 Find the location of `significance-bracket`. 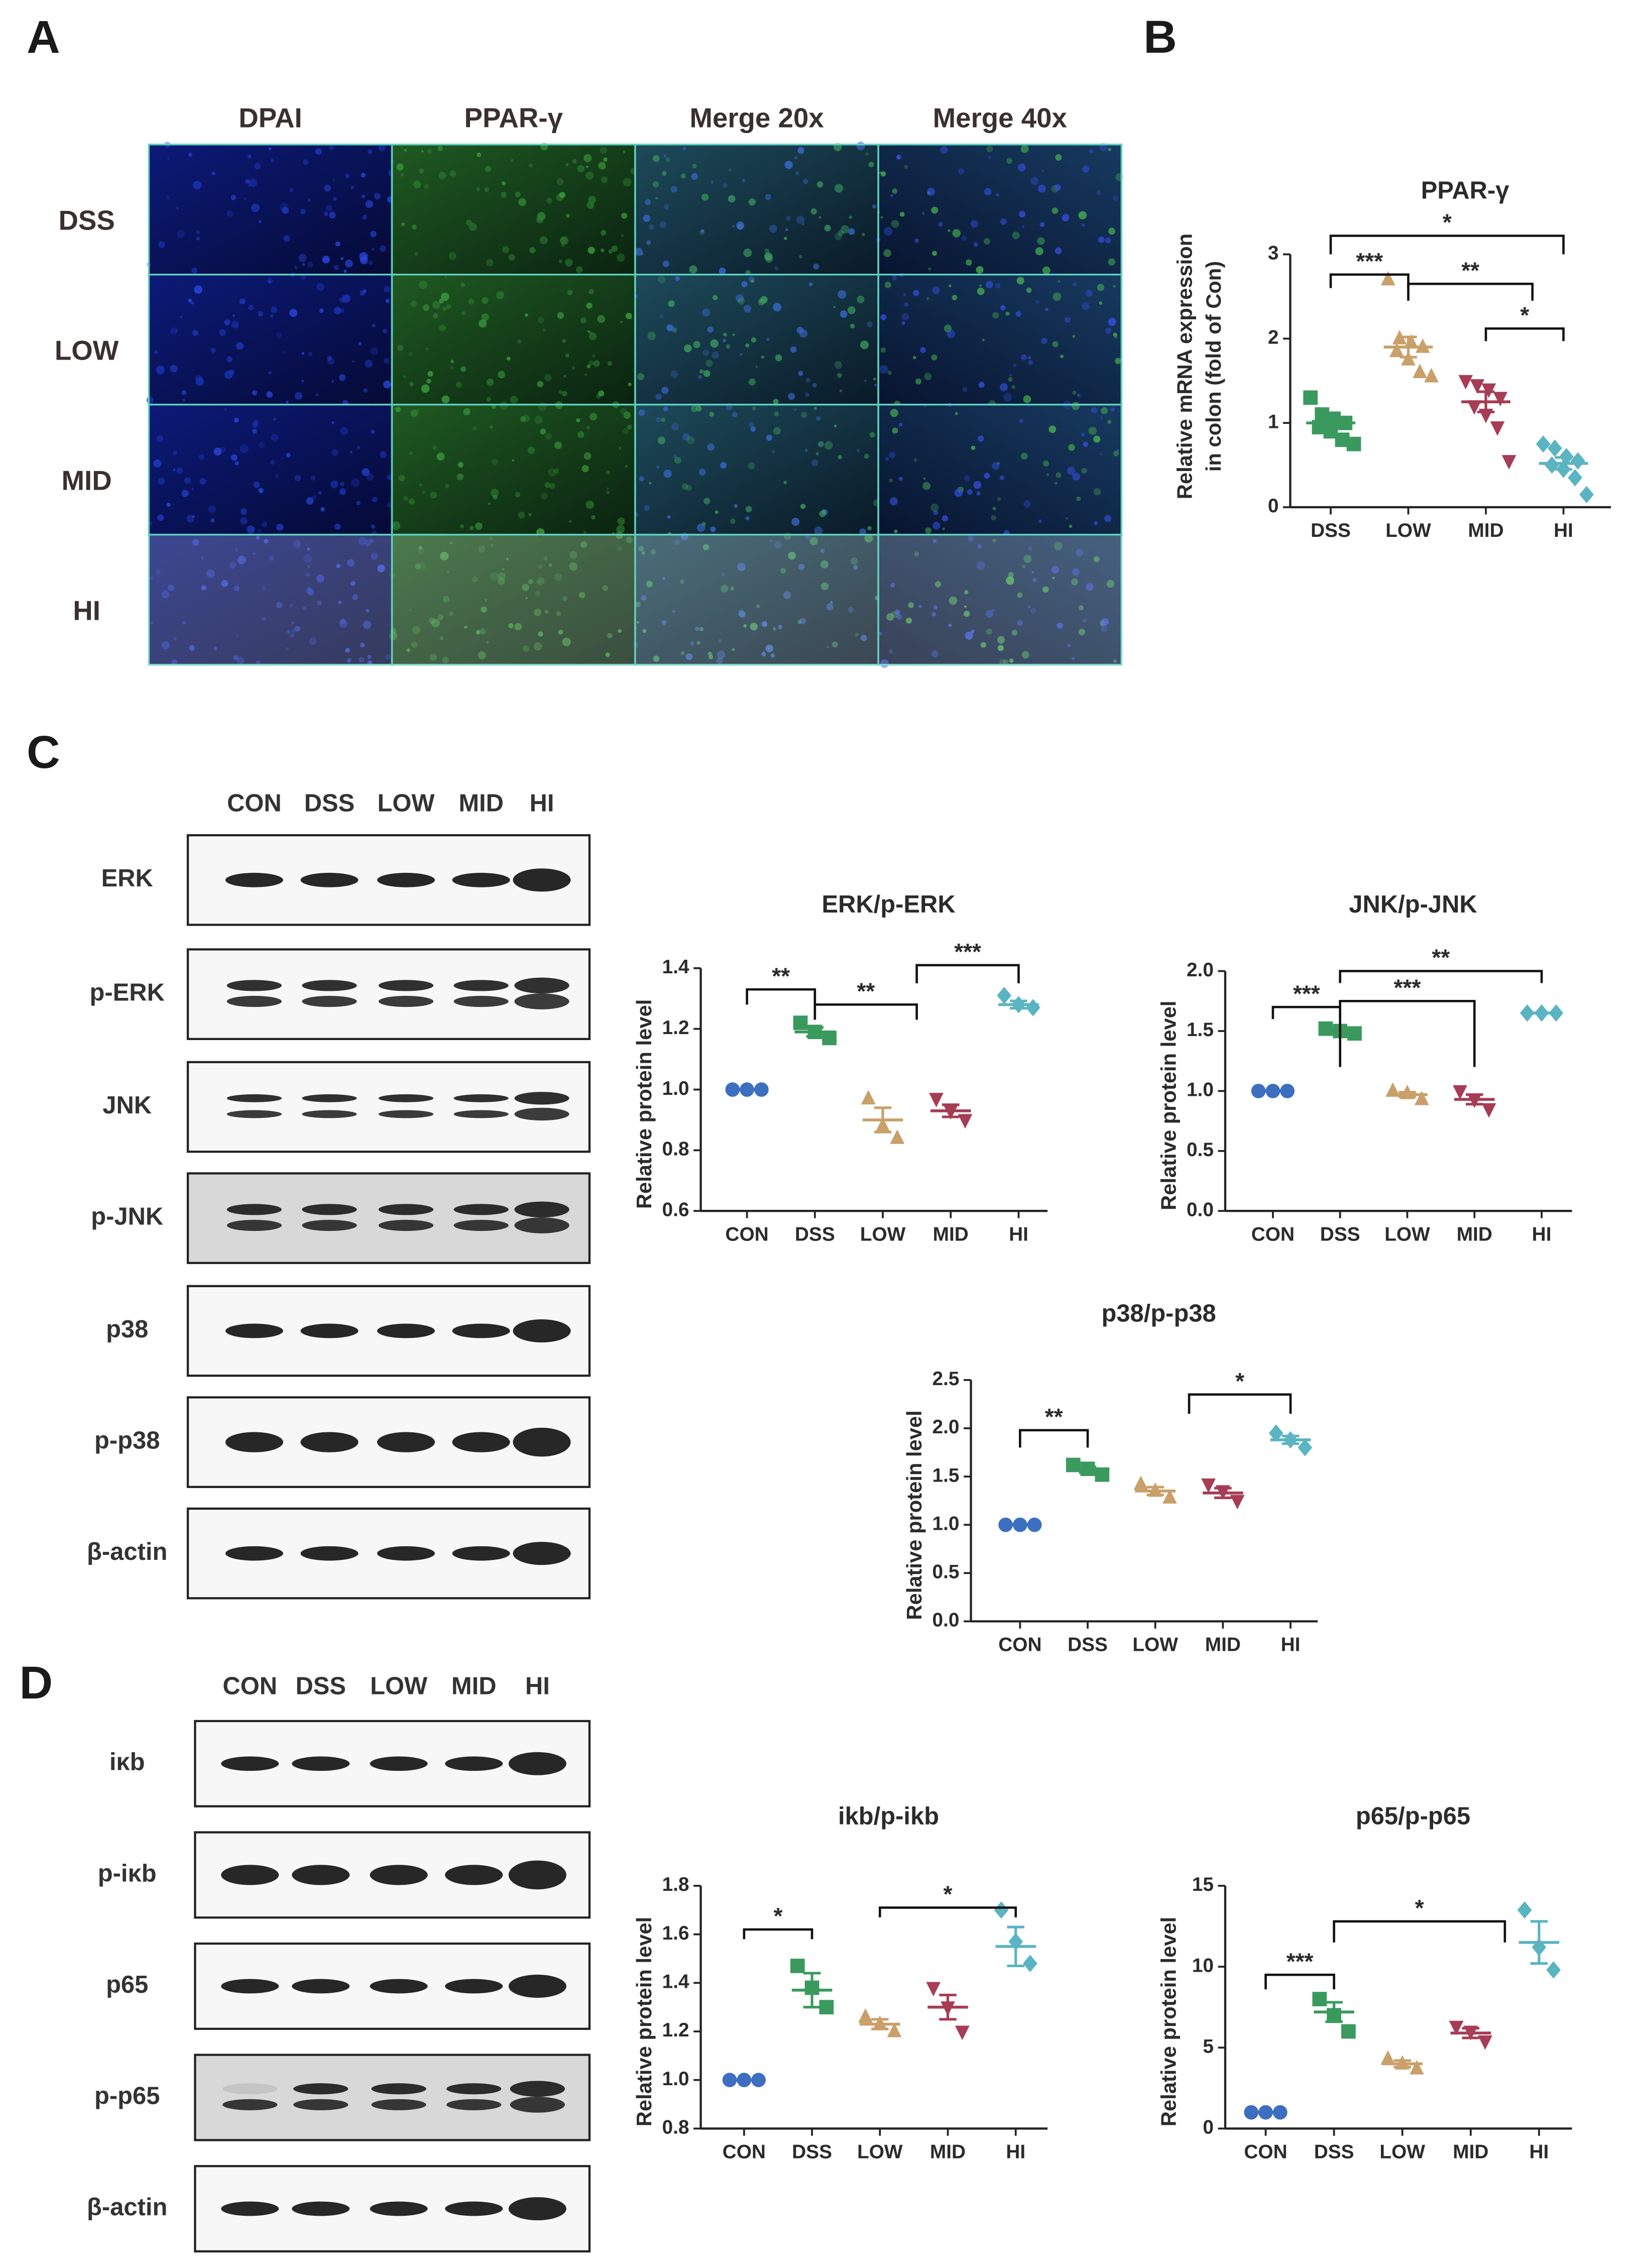

significance-bracket is located at coordinates (1369, 281).